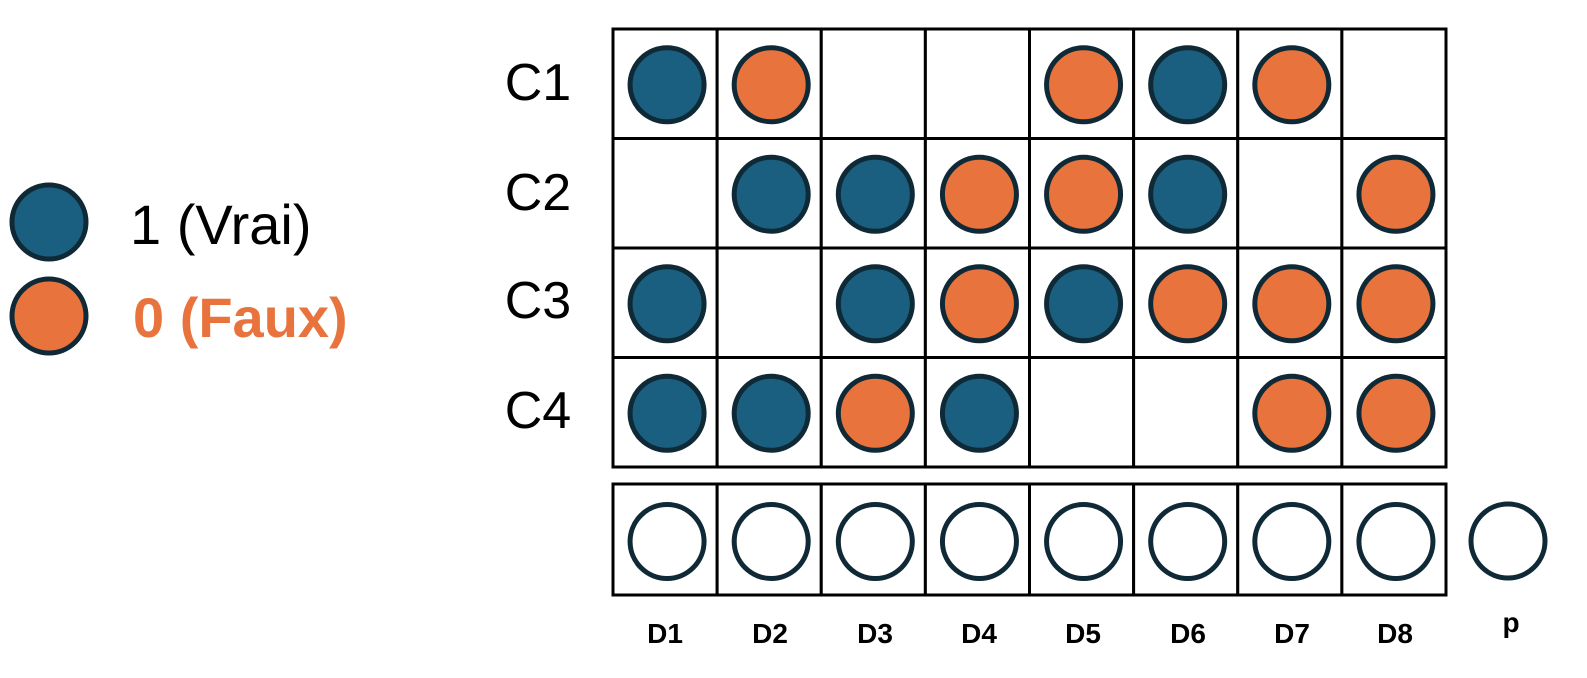  I want to click on row-label-c3: C3, so click(538, 301).